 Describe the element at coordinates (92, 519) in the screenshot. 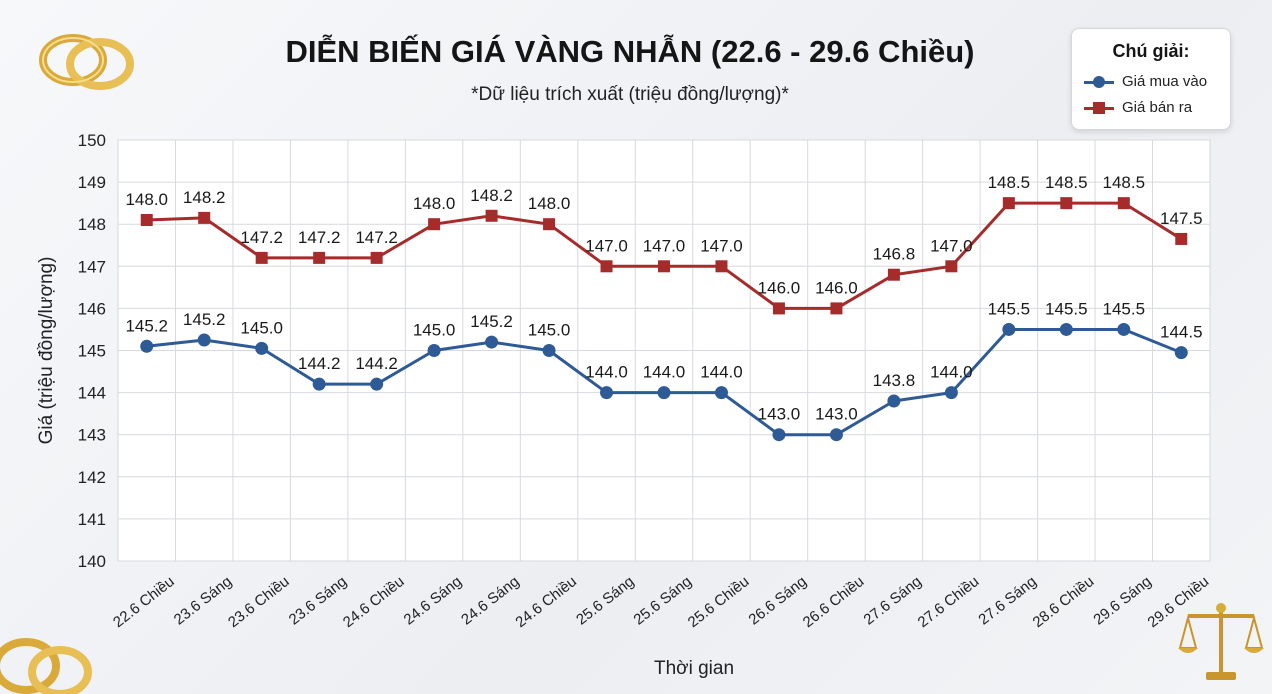

I see `y-tick-label: 141` at that location.